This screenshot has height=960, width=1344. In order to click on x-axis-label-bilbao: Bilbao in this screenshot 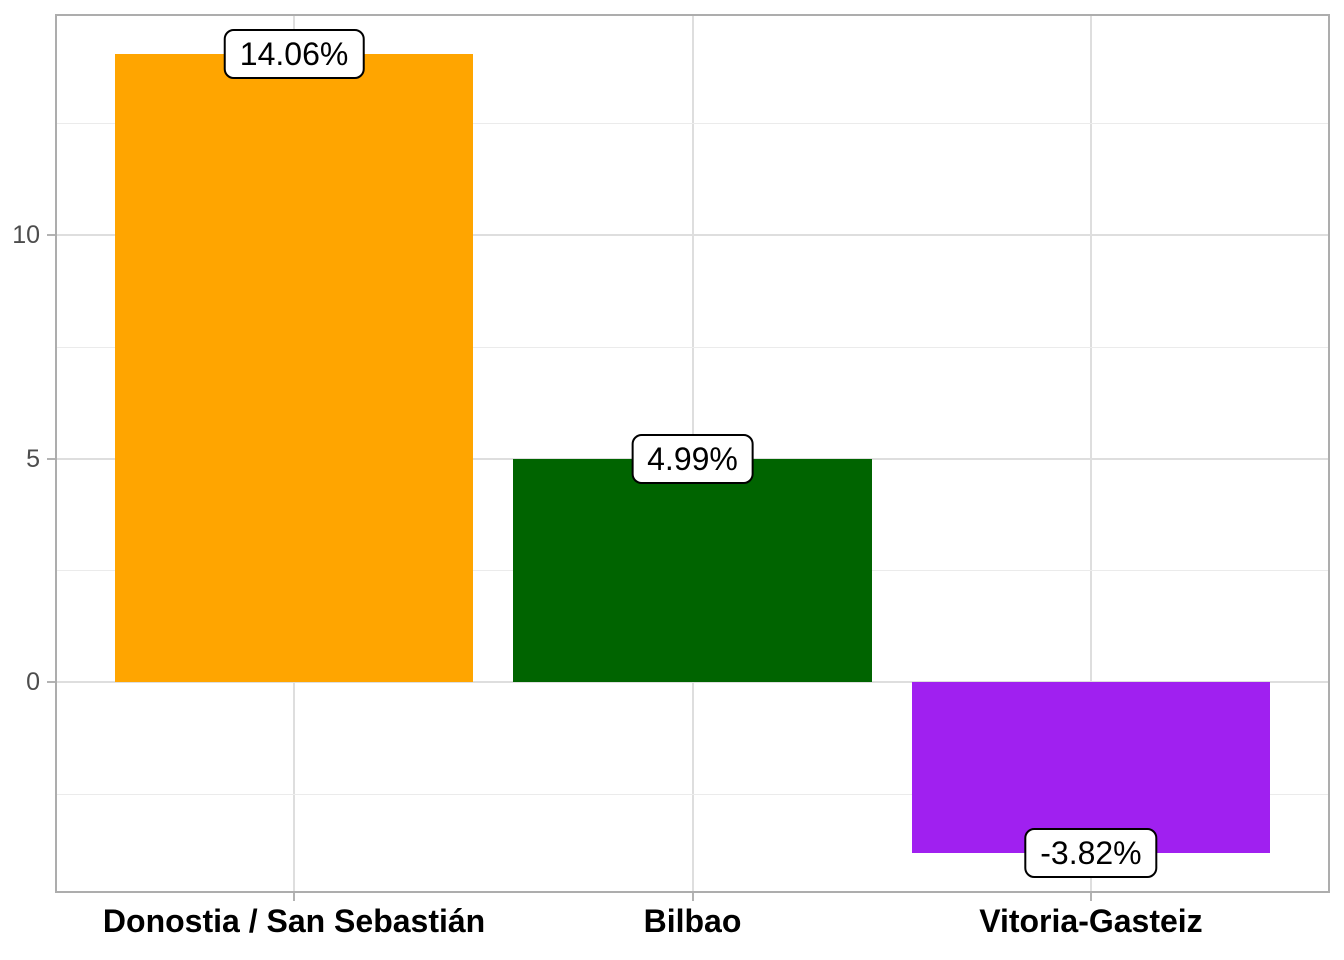, I will do `click(692, 921)`.